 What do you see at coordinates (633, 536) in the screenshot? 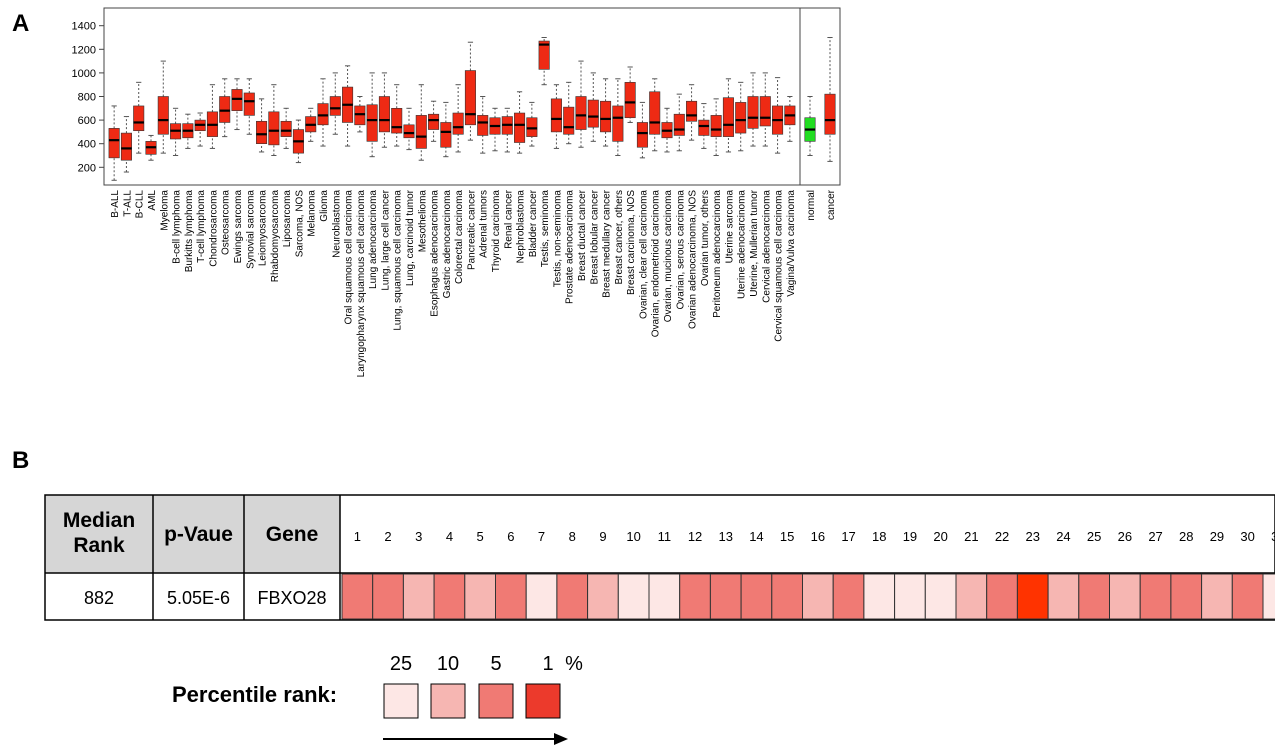
I see `dataset-number: 10` at bounding box center [633, 536].